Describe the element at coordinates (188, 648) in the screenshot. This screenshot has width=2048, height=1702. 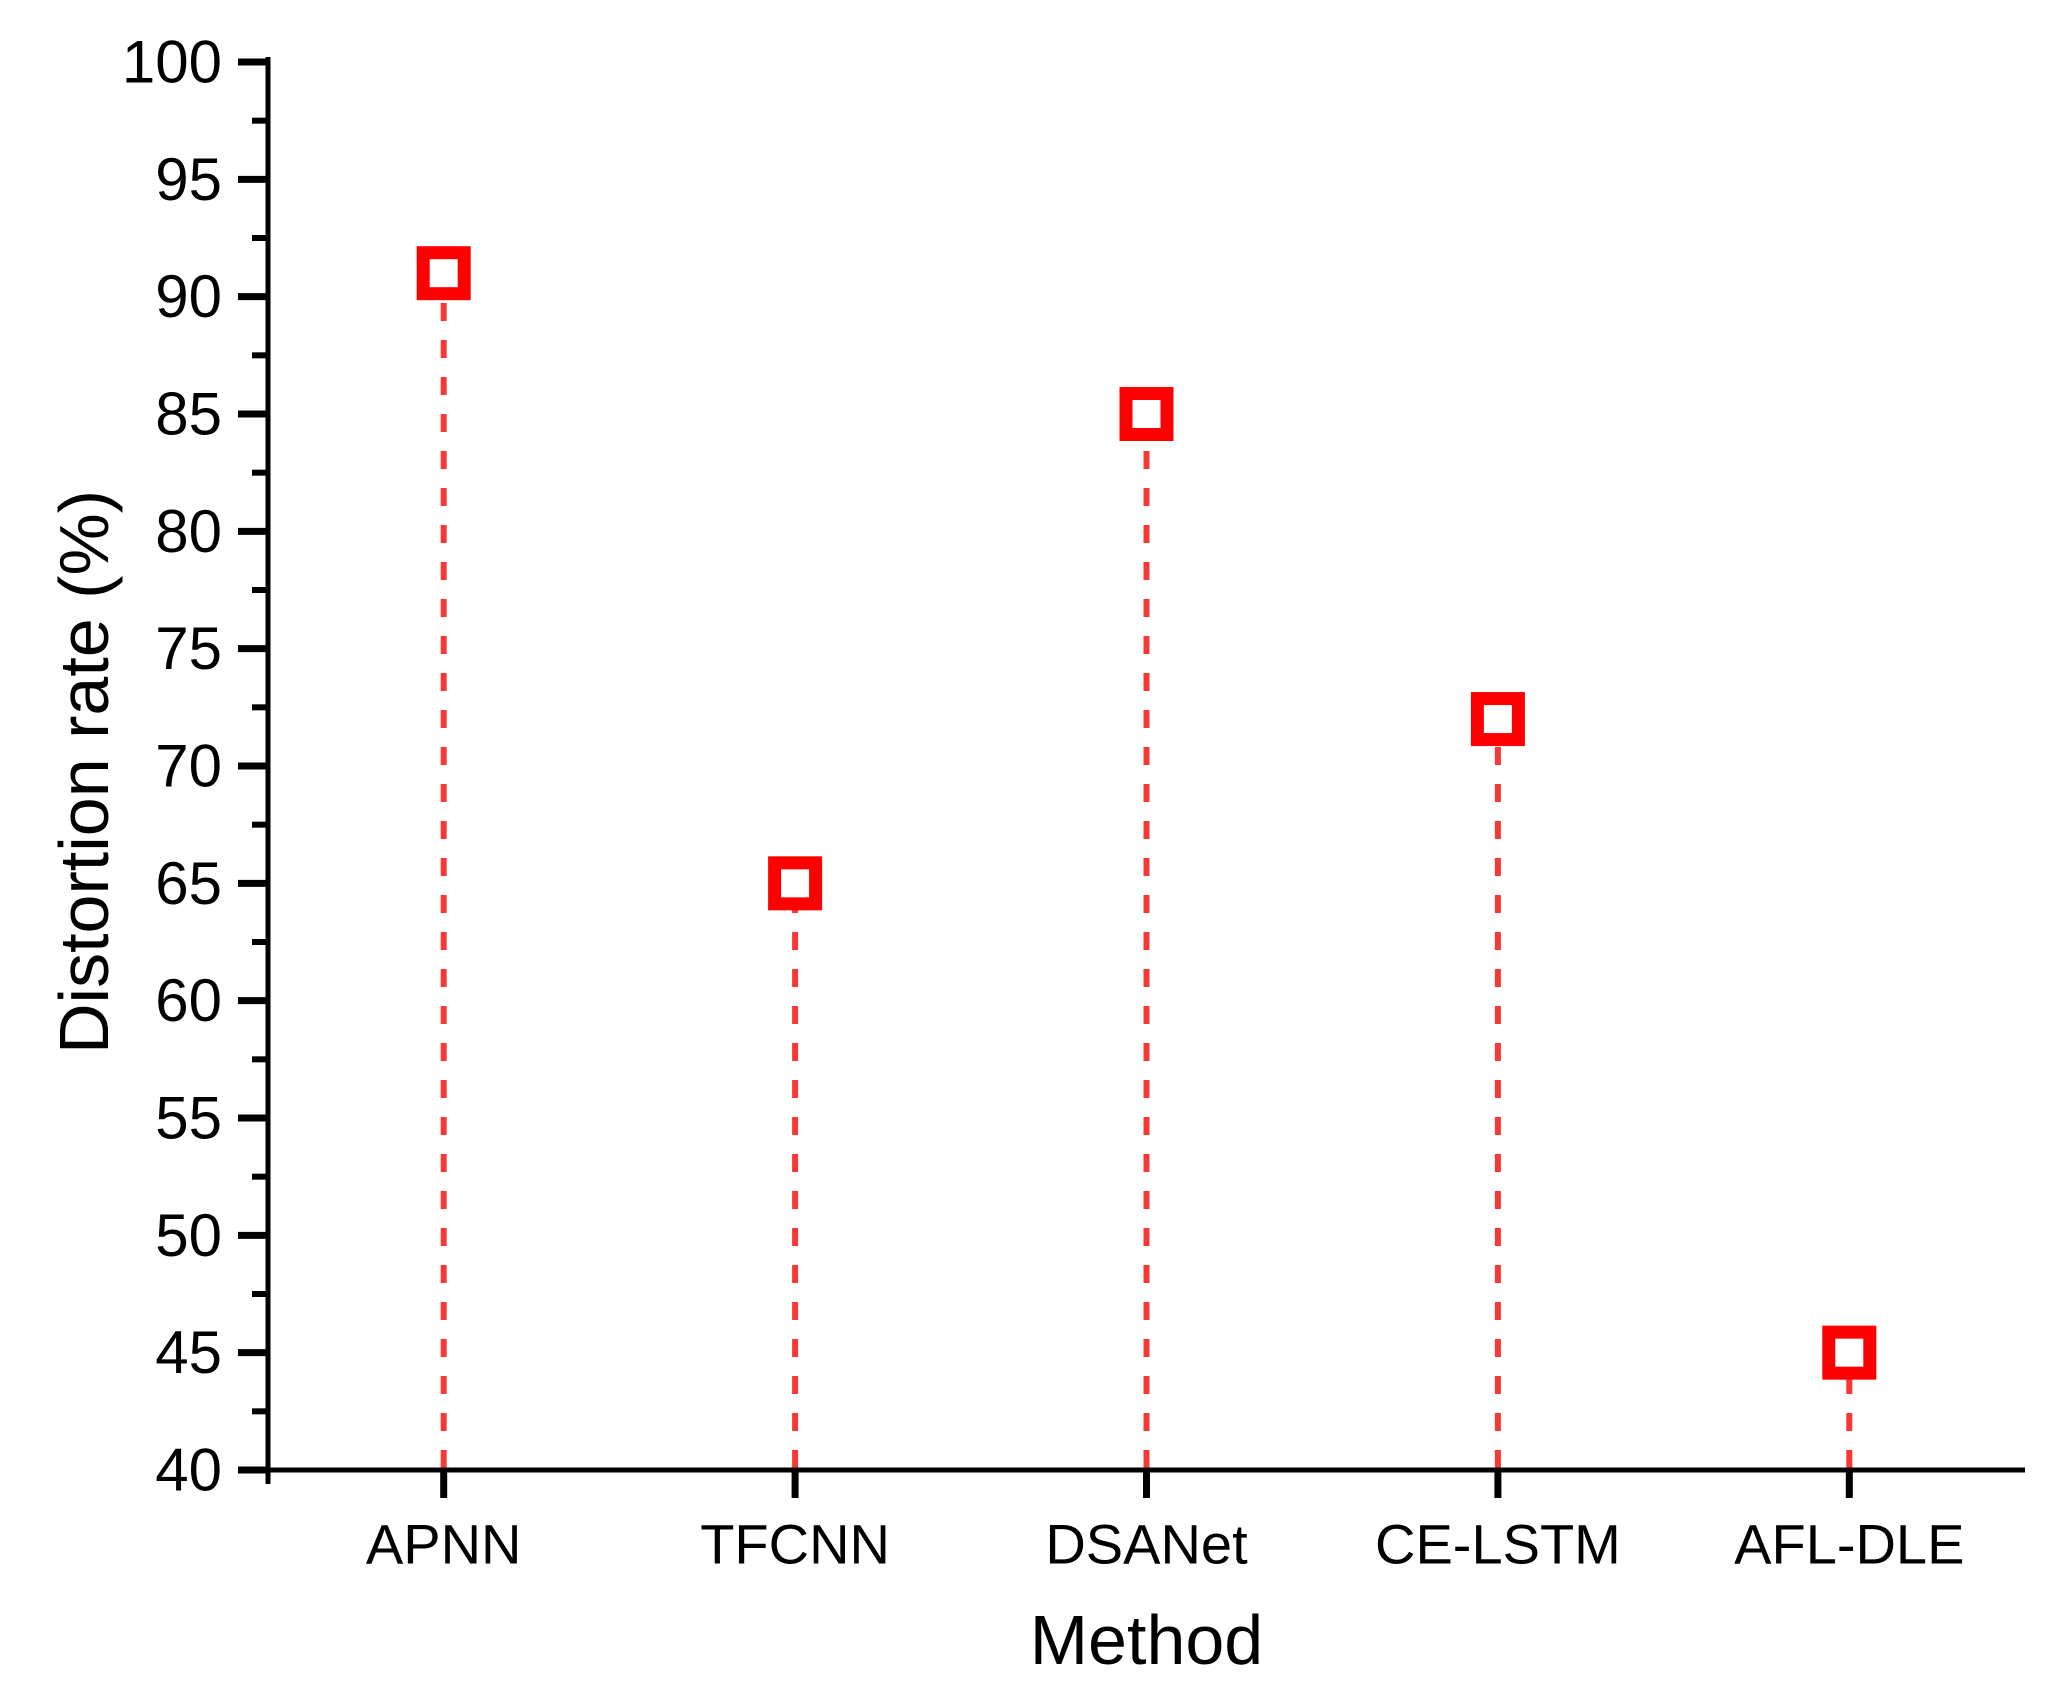
I see `y-tick-label: 75` at that location.